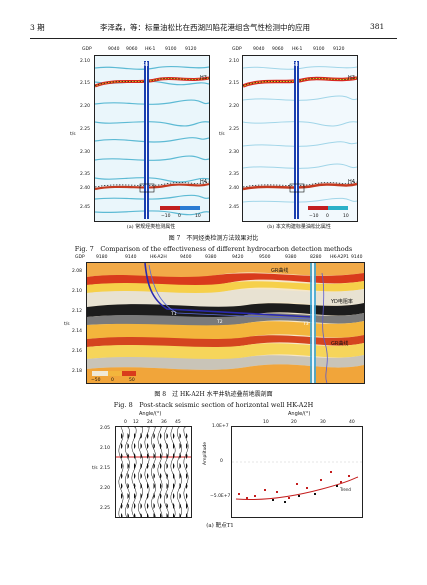 This screenshot has width=427, height=585. Describe the element at coordinates (237, 49) in the screenshot. I see `fig7b-xtick: GDP` at that location.